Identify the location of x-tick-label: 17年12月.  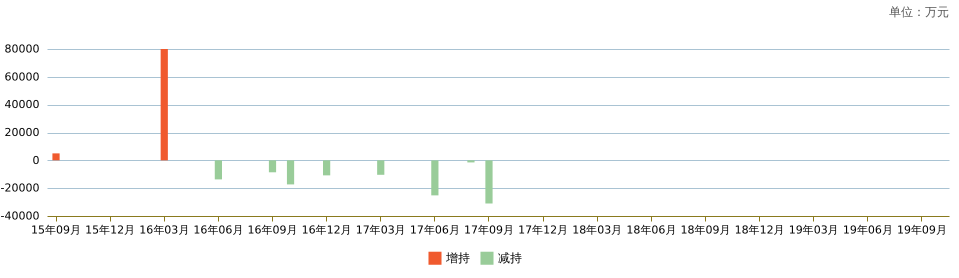
(543, 230).